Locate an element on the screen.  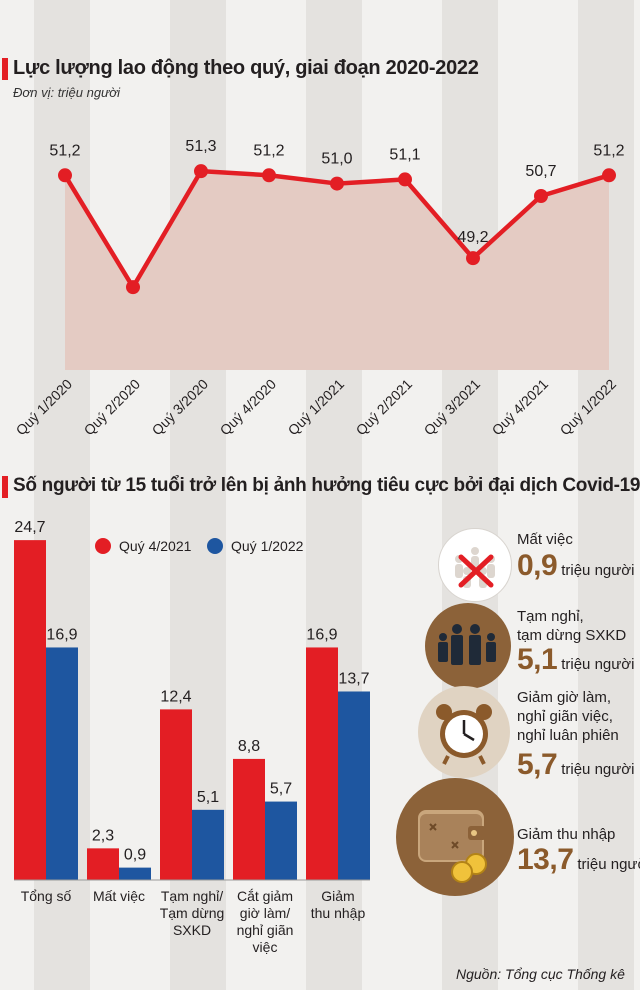
data-label: 51,0 is located at coordinates (336, 159).